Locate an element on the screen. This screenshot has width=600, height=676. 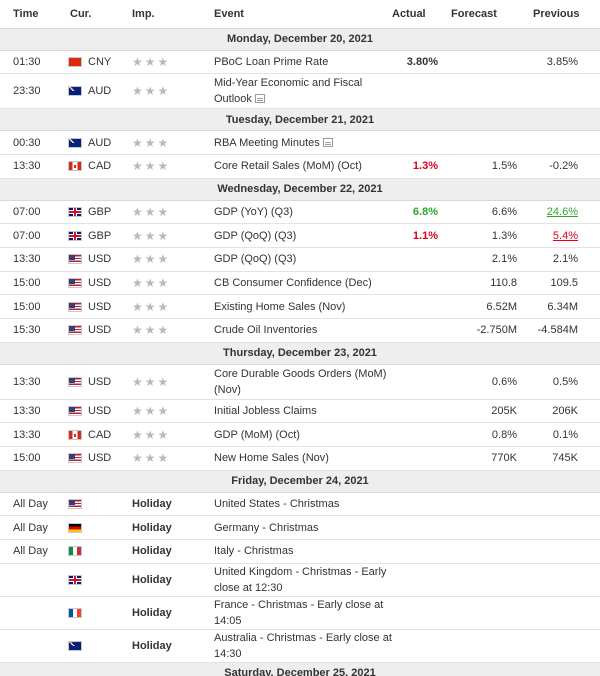
holiday-row: All Day Holiday Germany - Christmas is located at coordinates (300, 528).